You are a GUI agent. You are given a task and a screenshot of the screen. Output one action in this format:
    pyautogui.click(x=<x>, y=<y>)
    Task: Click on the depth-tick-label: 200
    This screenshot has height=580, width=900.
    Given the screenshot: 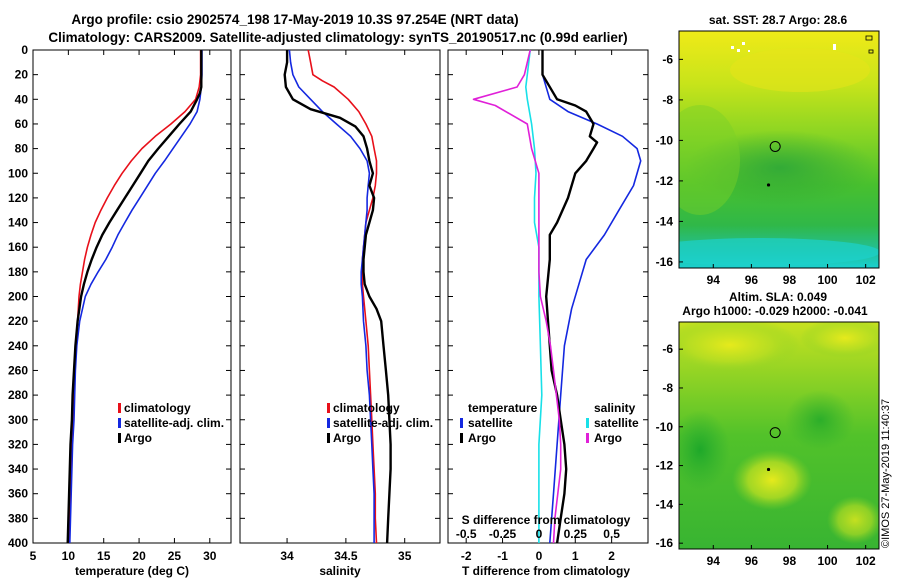 What is the action you would take?
    pyautogui.click(x=18, y=297)
    